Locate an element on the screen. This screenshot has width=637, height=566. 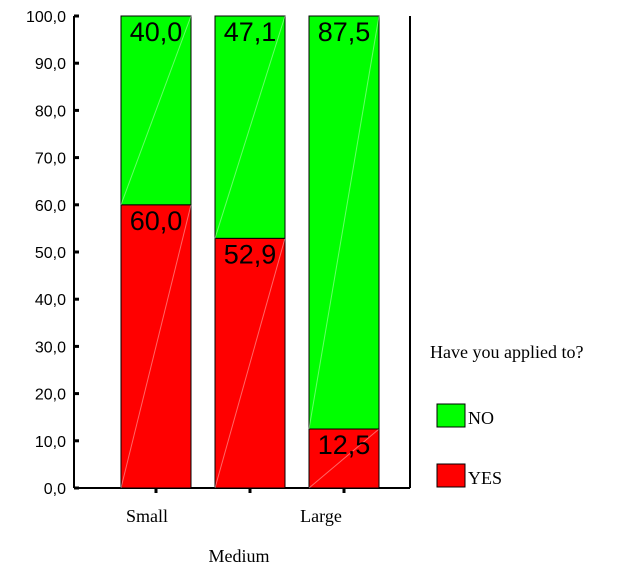
data-label: 47,1 is located at coordinates (250, 32).